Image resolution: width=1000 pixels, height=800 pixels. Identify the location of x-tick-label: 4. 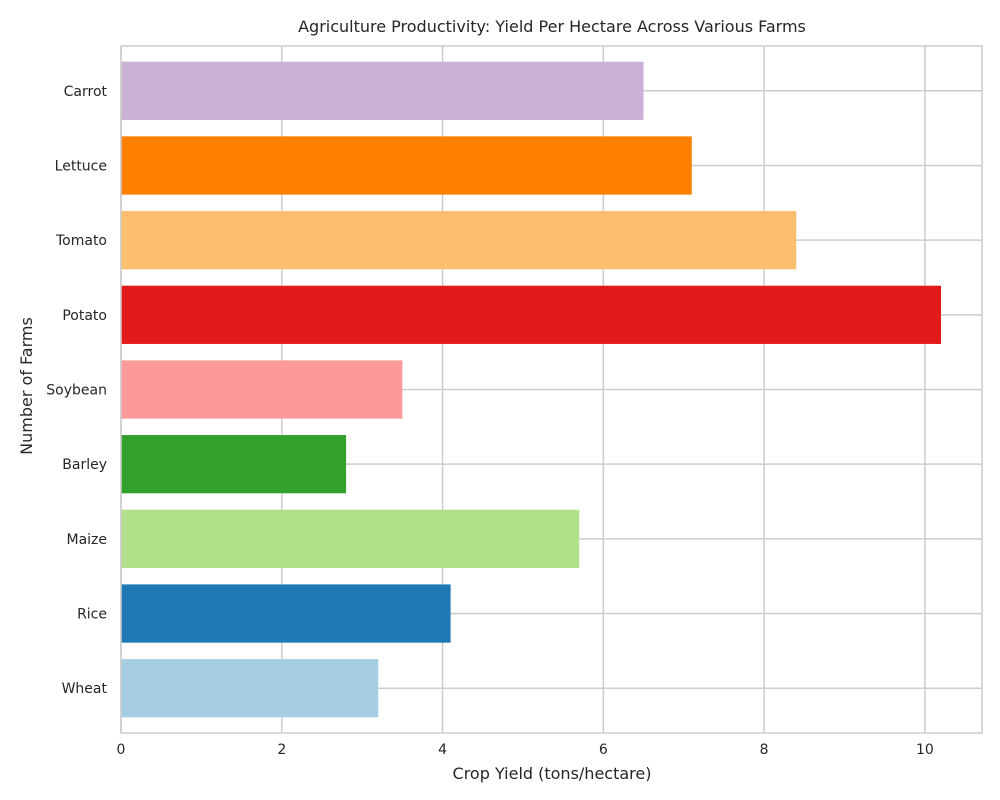
(442, 750).